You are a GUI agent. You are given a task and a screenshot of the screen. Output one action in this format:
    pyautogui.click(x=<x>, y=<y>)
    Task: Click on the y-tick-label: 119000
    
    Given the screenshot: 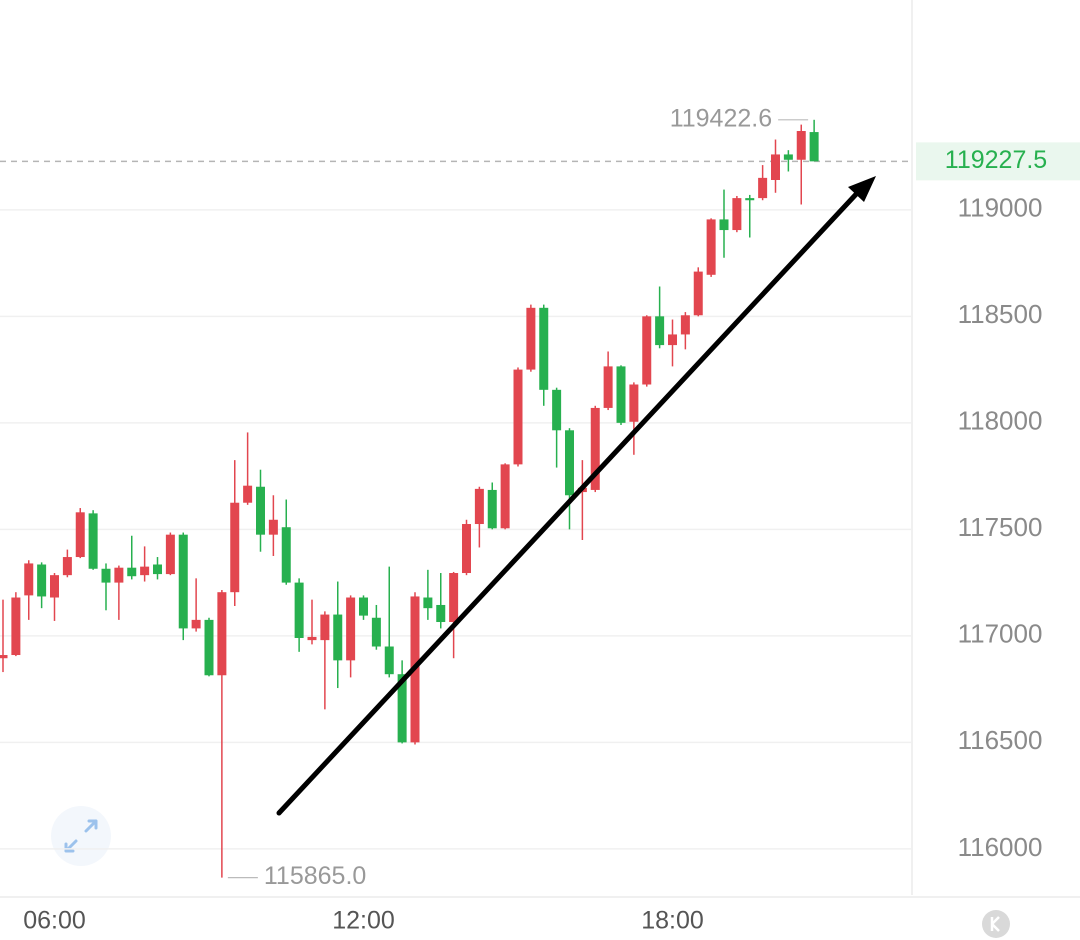 What is the action you would take?
    pyautogui.click(x=1000, y=208)
    